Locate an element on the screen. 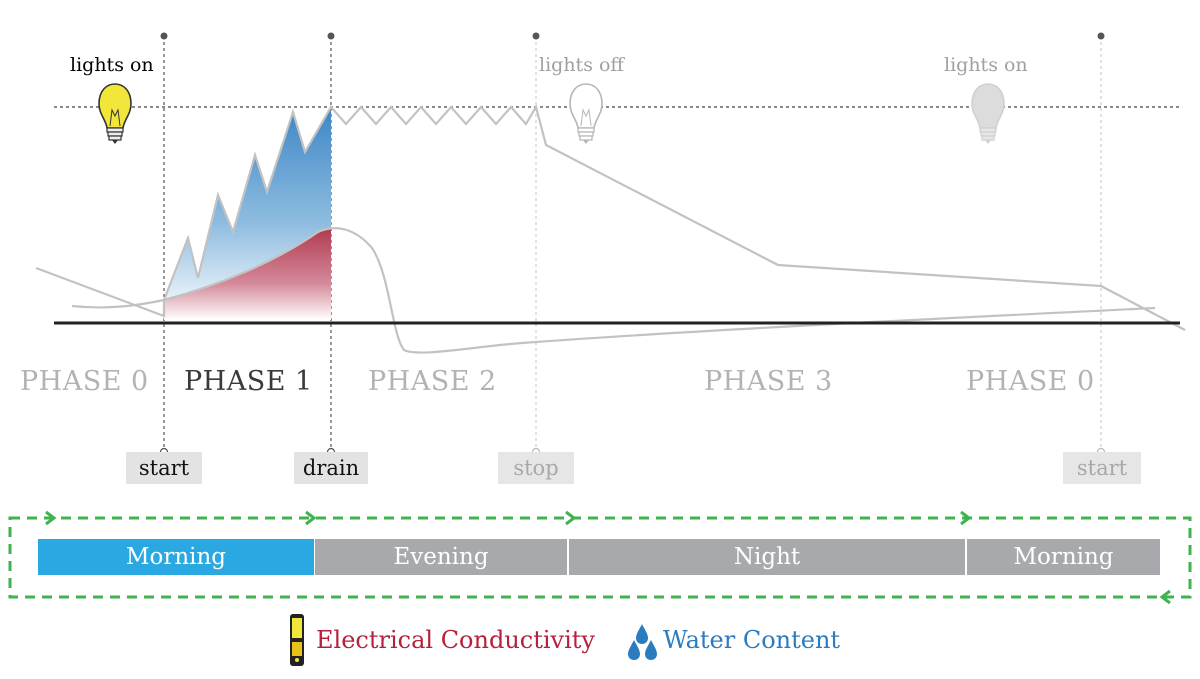 This screenshot has height=679, width=1200. start-top-dot is located at coordinates (164, 36).